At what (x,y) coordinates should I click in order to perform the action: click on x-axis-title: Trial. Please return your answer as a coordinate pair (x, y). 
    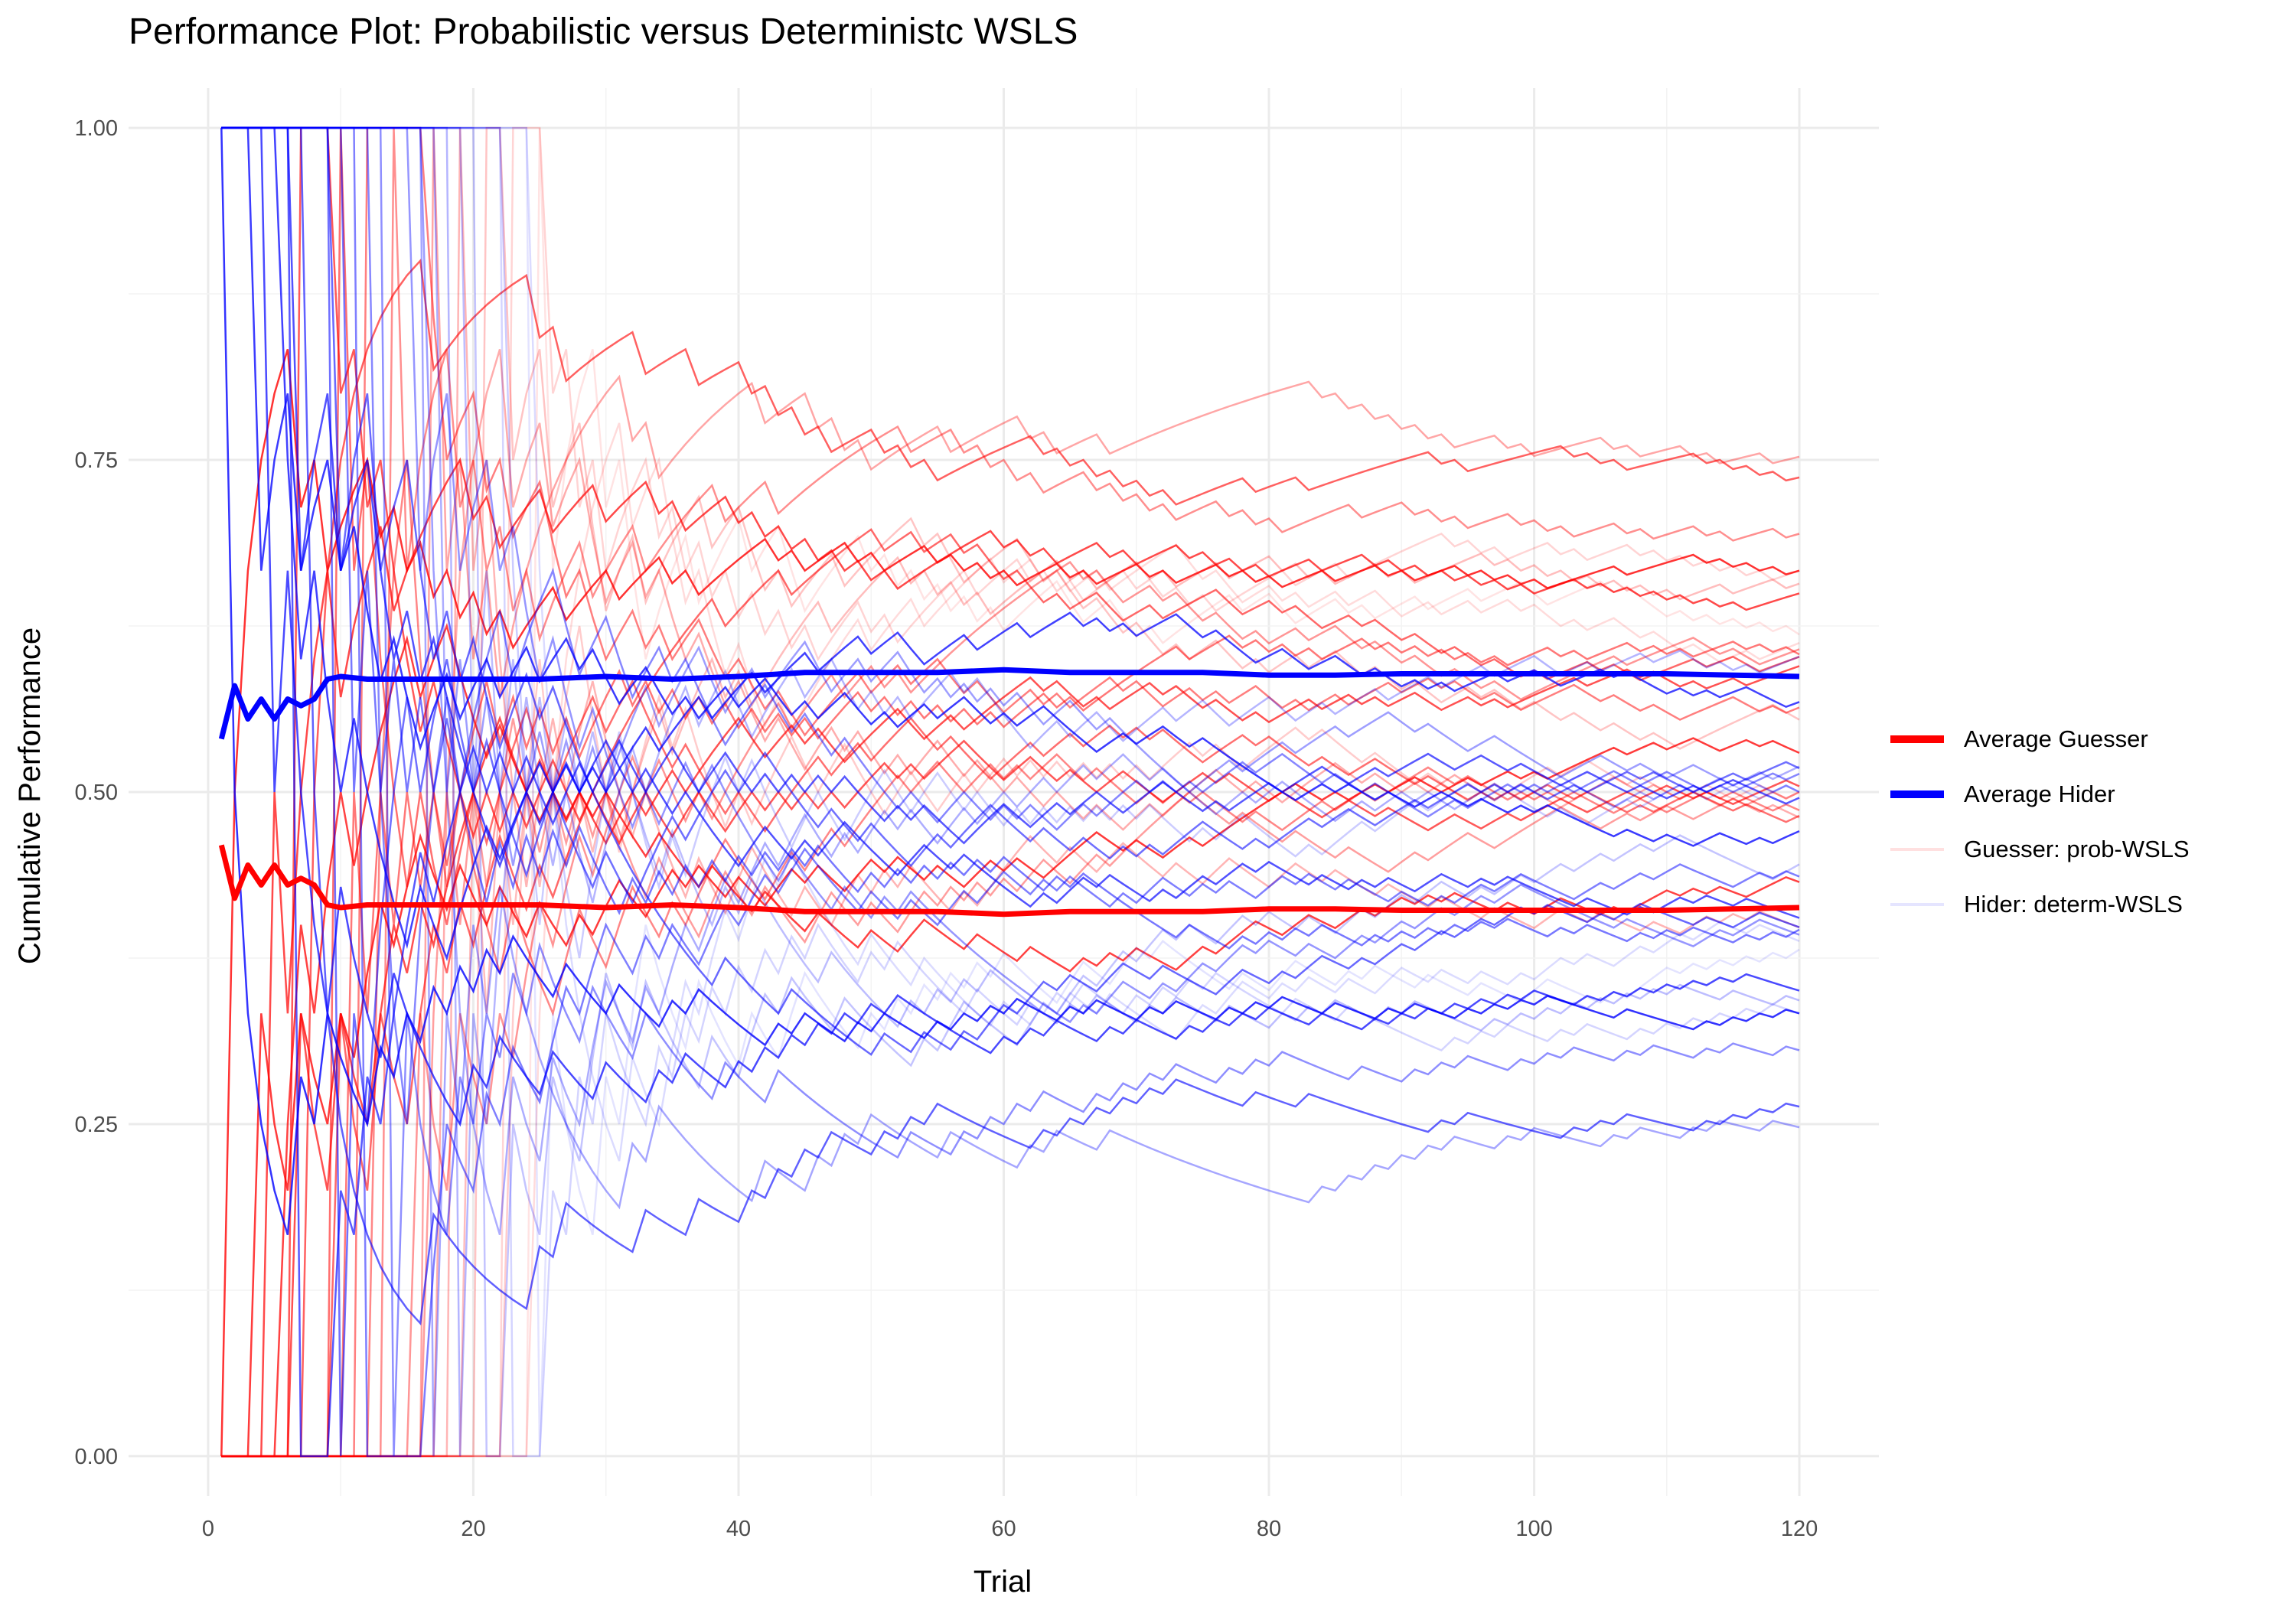
    Looking at the image, I should click on (1003, 1582).